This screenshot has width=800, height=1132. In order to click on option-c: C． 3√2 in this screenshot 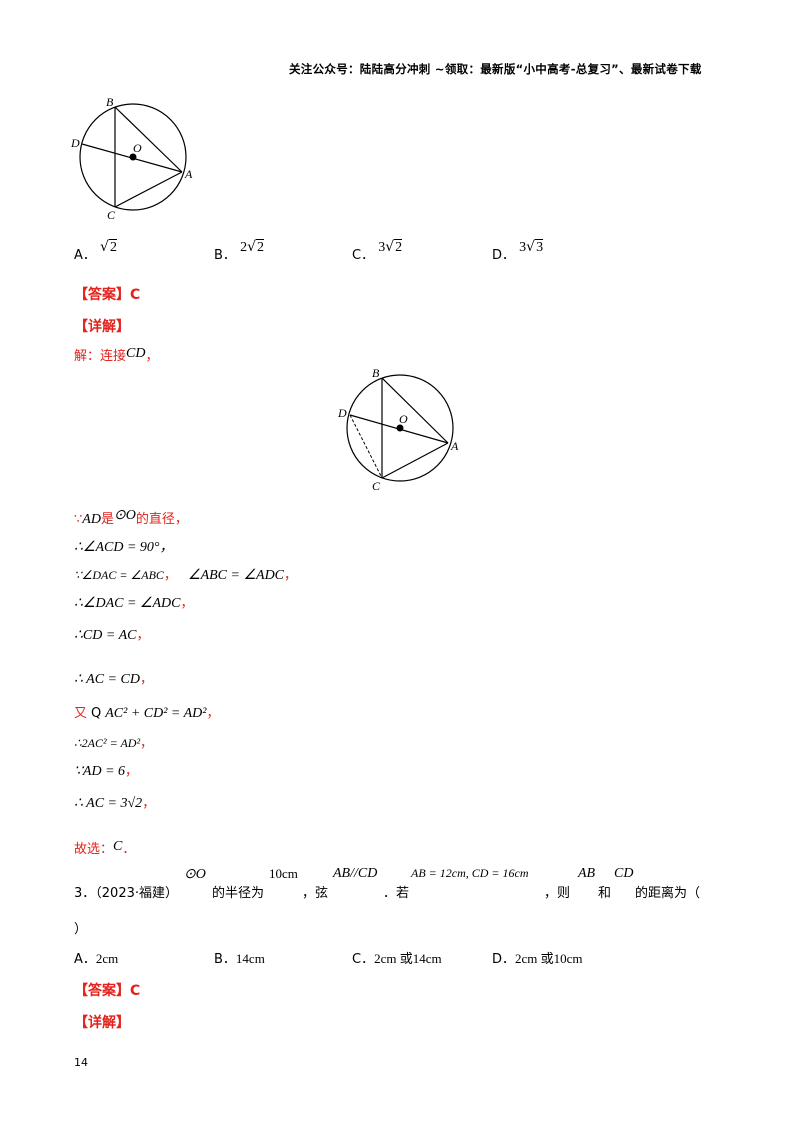, I will do `click(377, 251)`.